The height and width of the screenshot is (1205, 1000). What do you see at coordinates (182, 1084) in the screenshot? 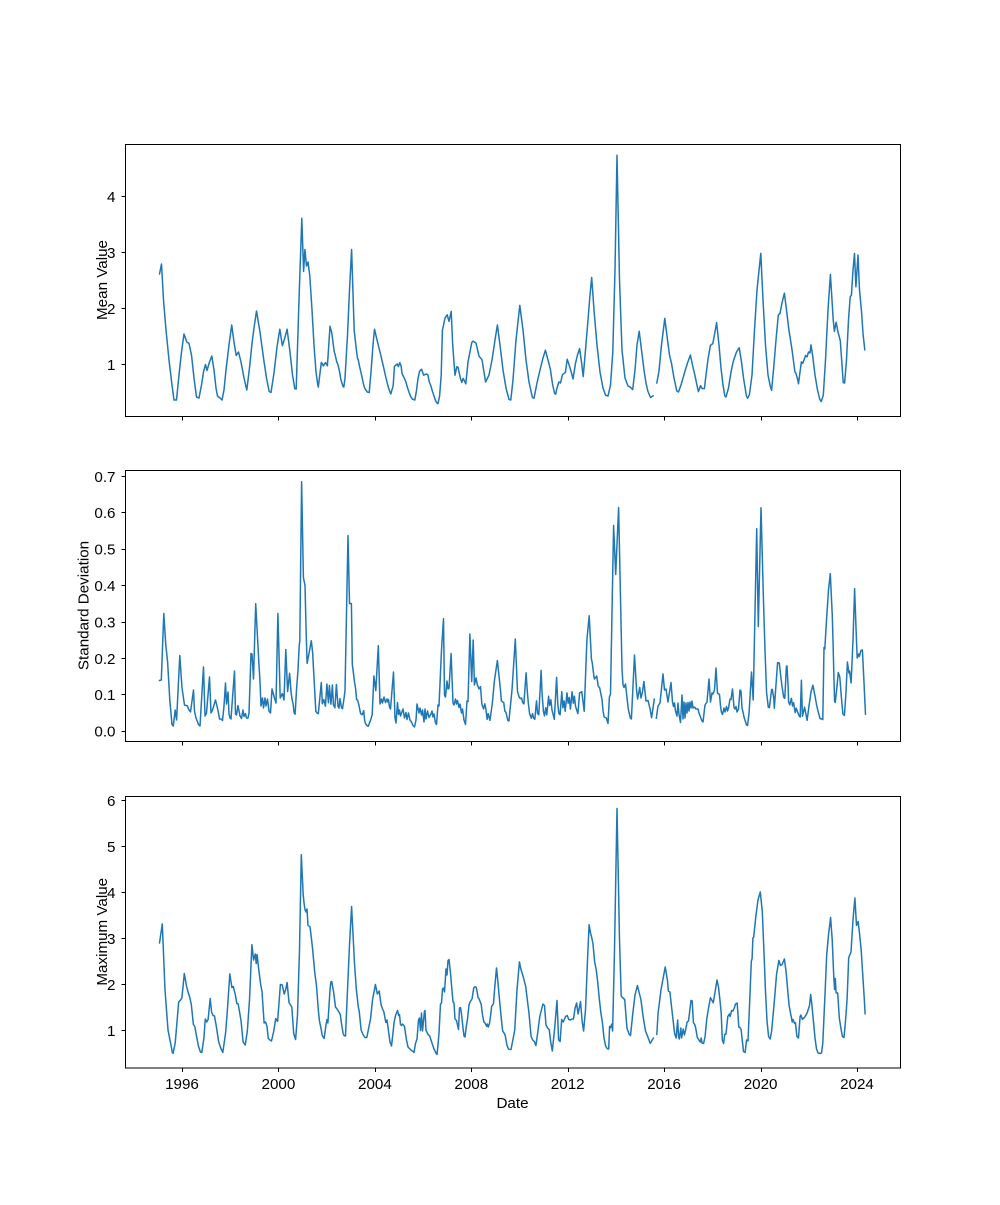
I see `svg-text: 1996` at bounding box center [182, 1084].